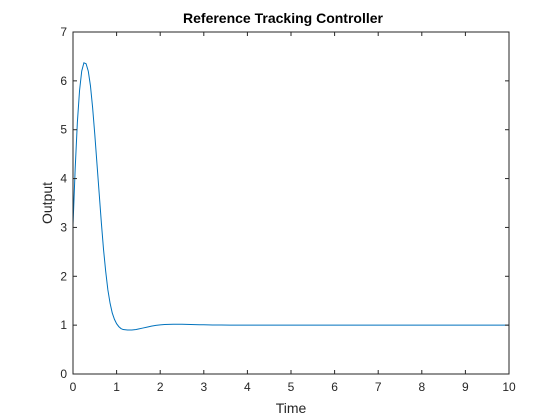 This screenshot has width=560, height=420. Describe the element at coordinates (63, 130) in the screenshot. I see `y-tick-label: 5` at that location.